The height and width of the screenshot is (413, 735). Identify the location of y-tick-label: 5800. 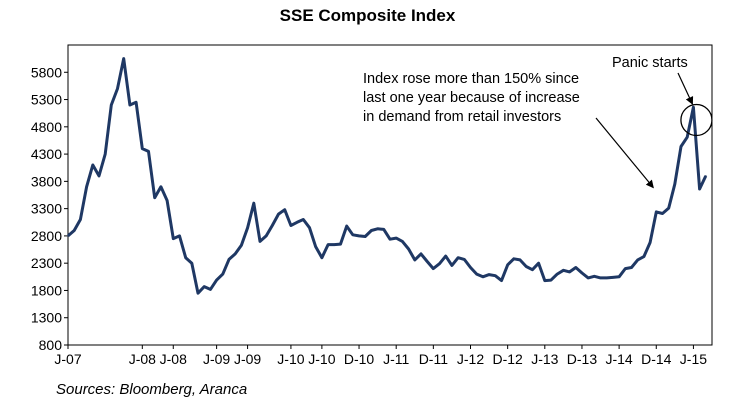
(46, 72).